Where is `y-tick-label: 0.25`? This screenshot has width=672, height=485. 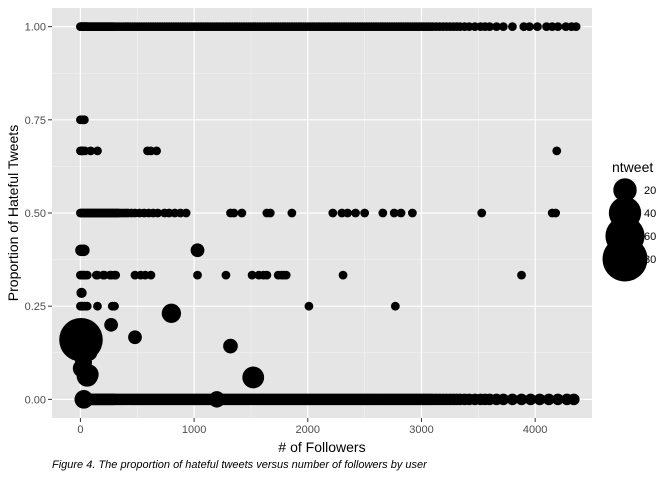
y-tick-label: 0.25 is located at coordinates (35, 307).